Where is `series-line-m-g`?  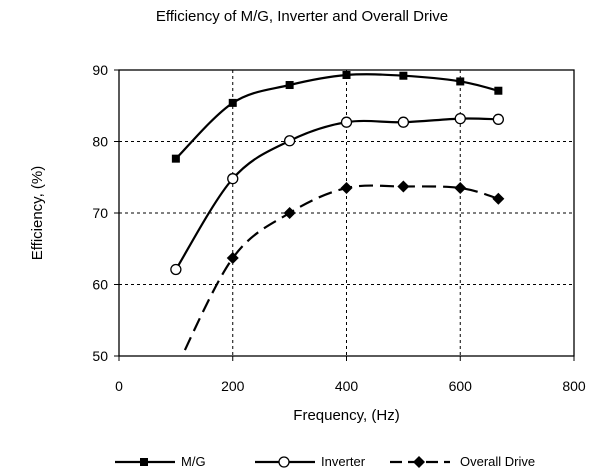
series-line-m-g is located at coordinates (337, 116).